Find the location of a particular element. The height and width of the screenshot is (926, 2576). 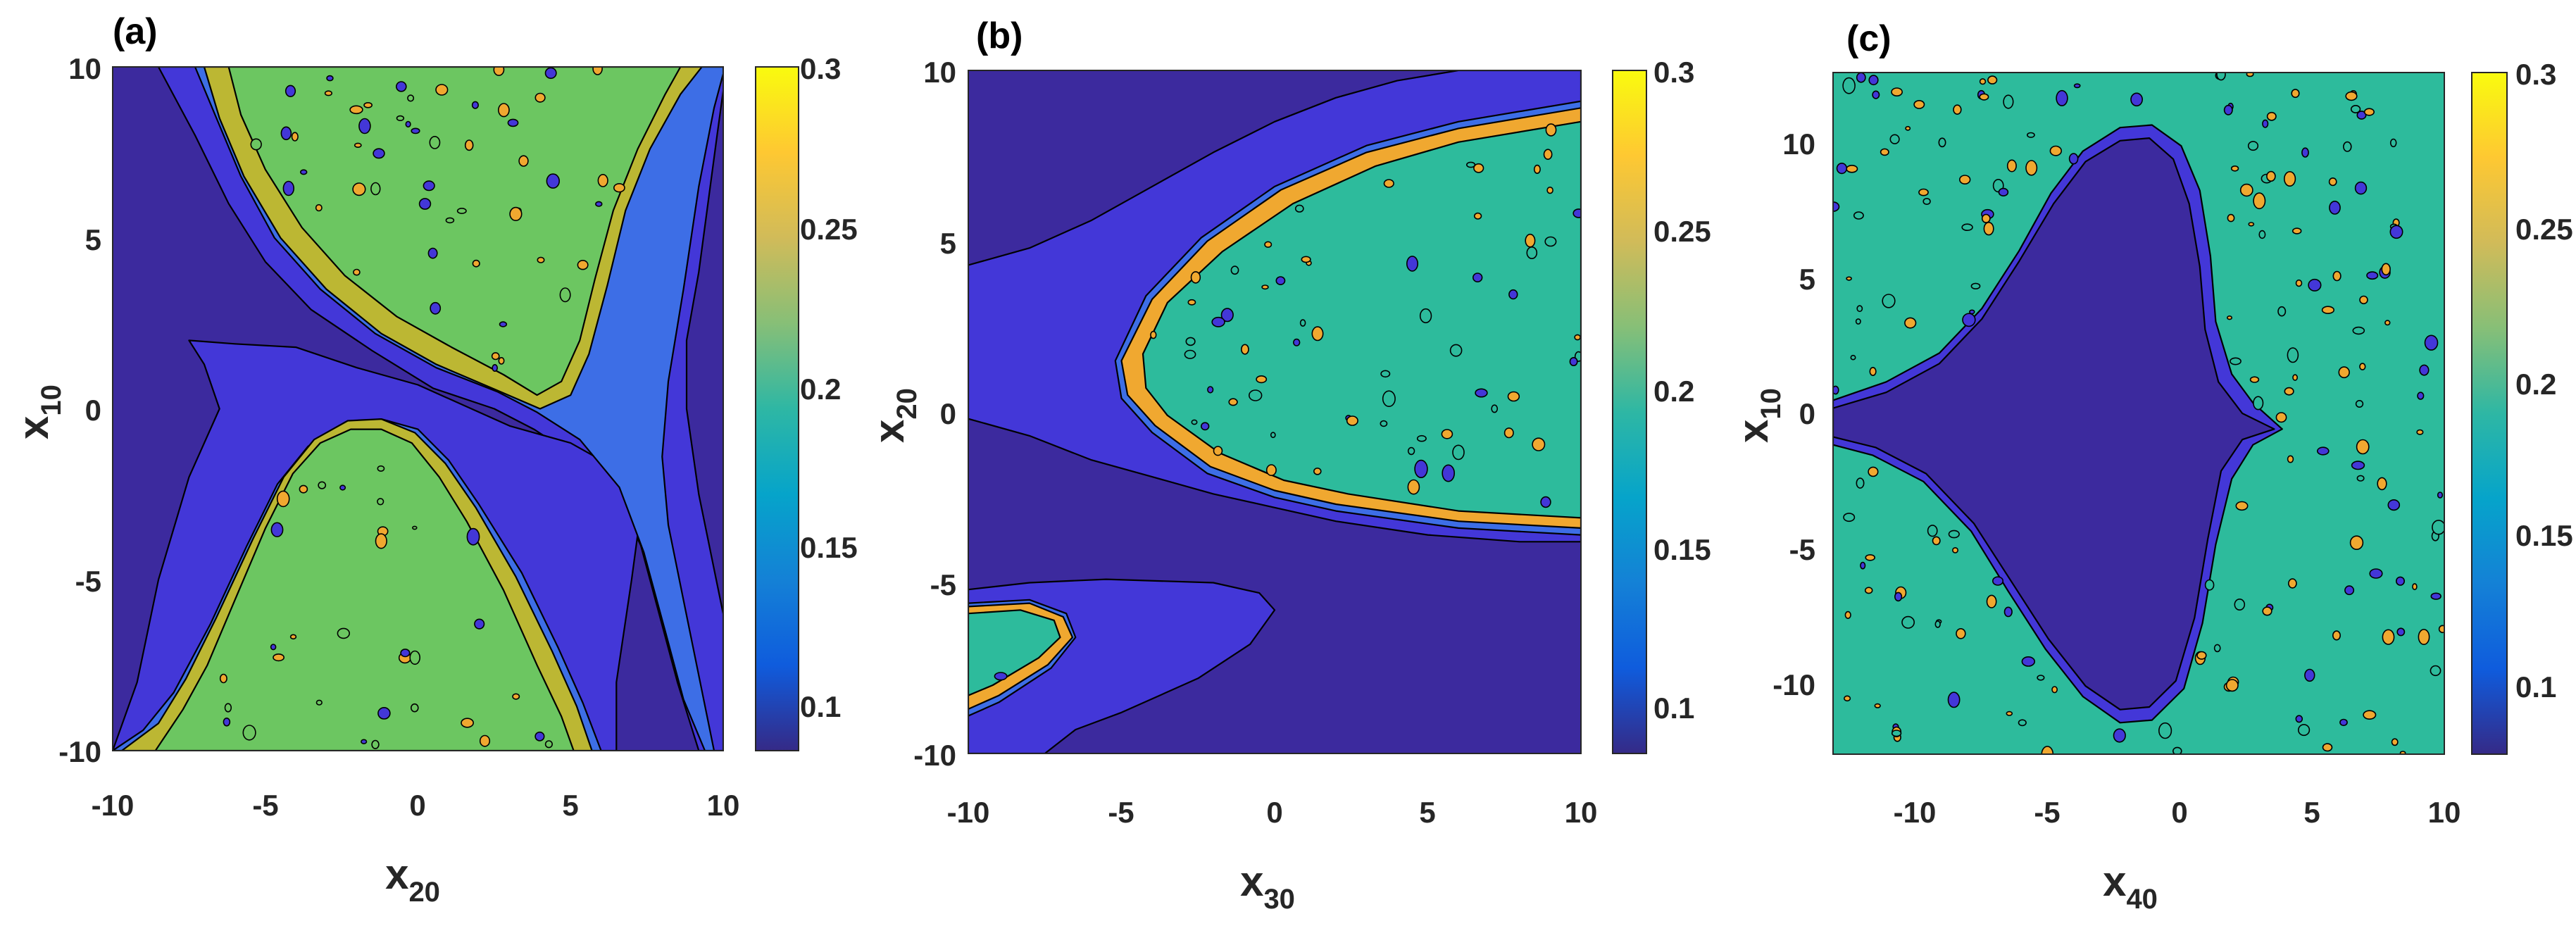

panel-c-y-tick: -5 is located at coordinates (1802, 549).